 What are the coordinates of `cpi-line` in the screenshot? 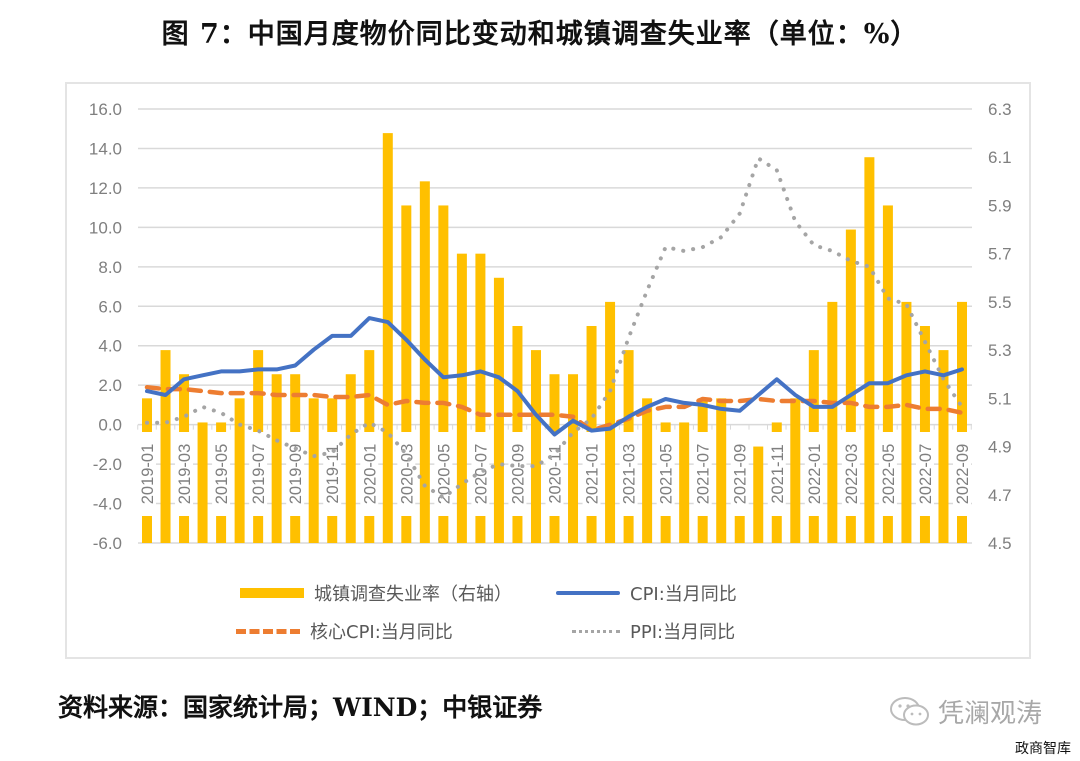 It's located at (554, 376).